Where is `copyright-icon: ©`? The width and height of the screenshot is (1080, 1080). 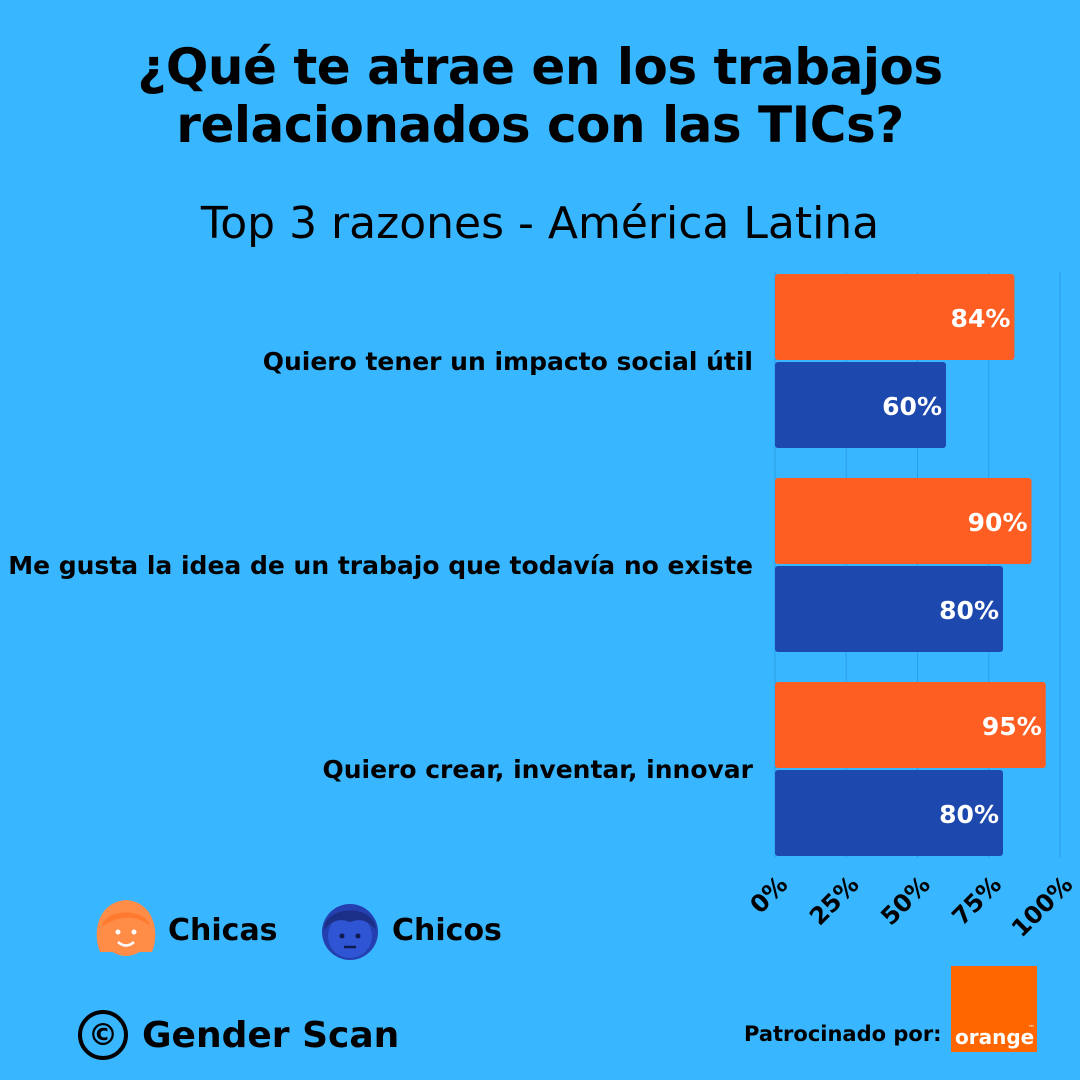 copyright-icon: © is located at coordinates (103, 1035).